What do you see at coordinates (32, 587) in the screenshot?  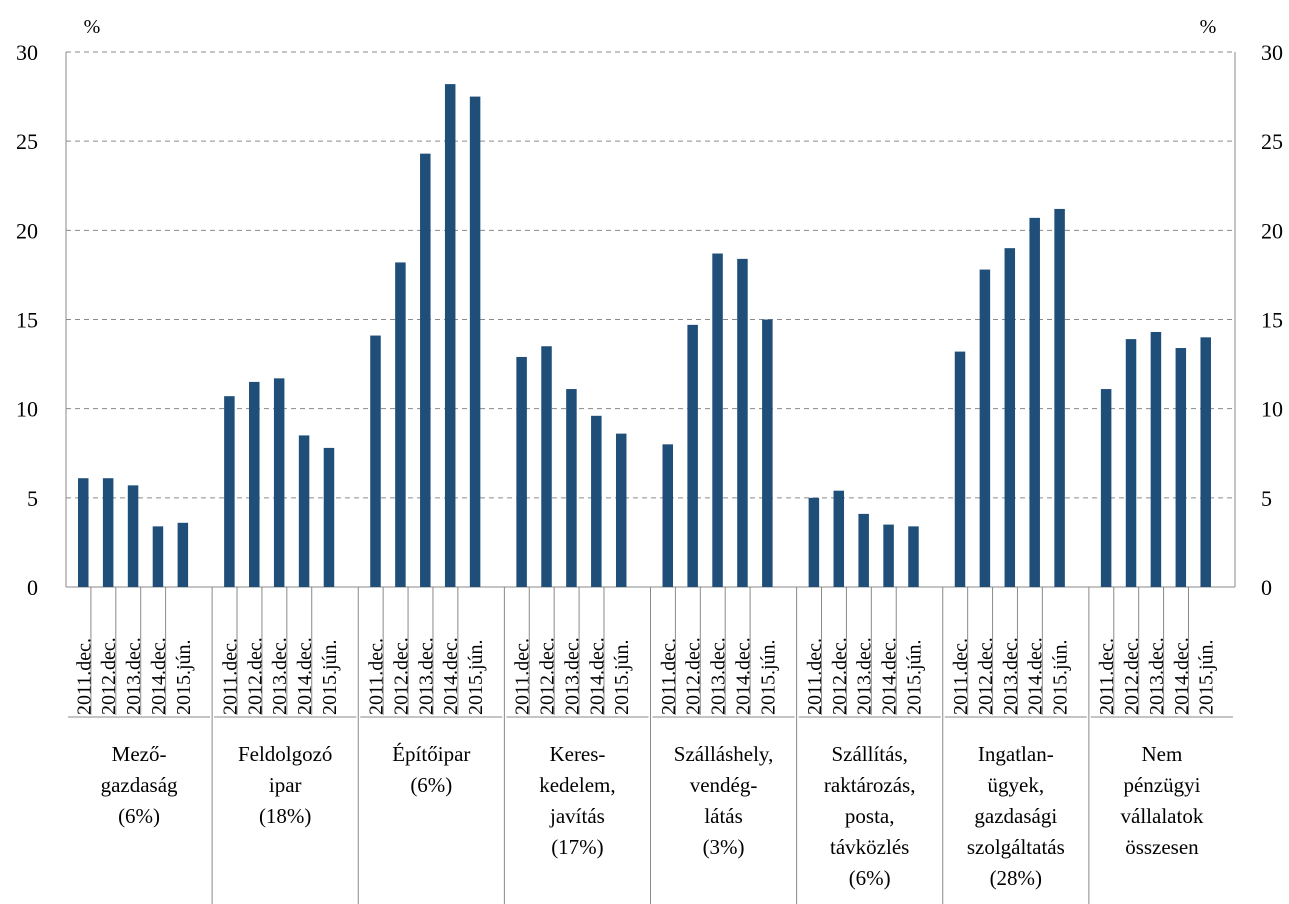 I see `y-tick-label-left: 0` at bounding box center [32, 587].